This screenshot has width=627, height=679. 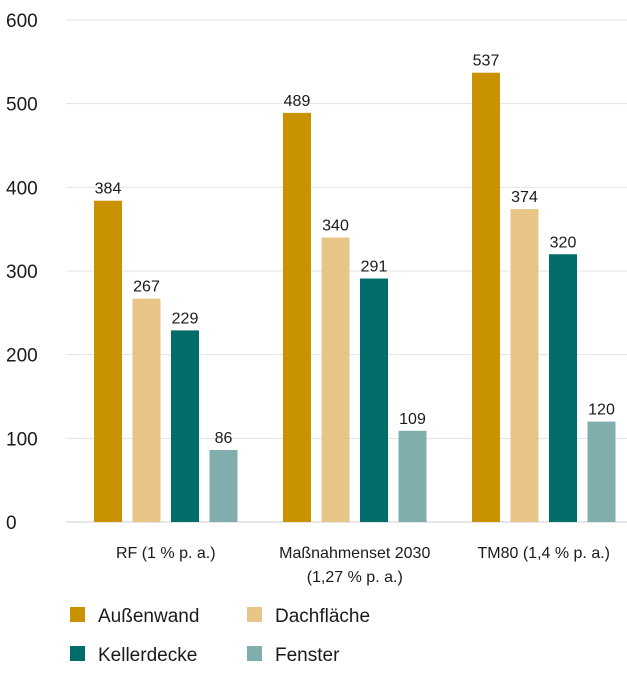 What do you see at coordinates (307, 655) in the screenshot?
I see `legend-label: Fenster` at bounding box center [307, 655].